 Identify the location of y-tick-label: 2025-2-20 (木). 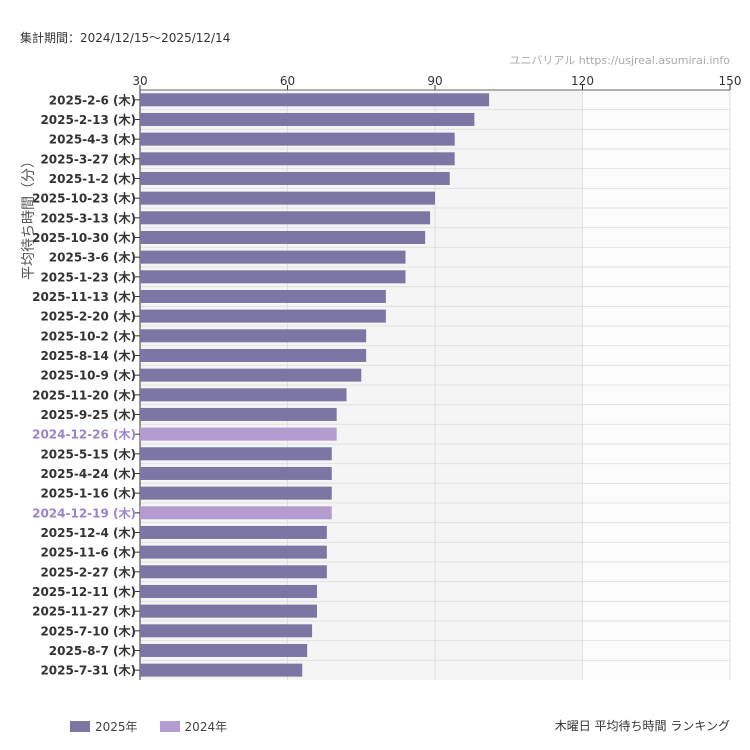
(88, 316).